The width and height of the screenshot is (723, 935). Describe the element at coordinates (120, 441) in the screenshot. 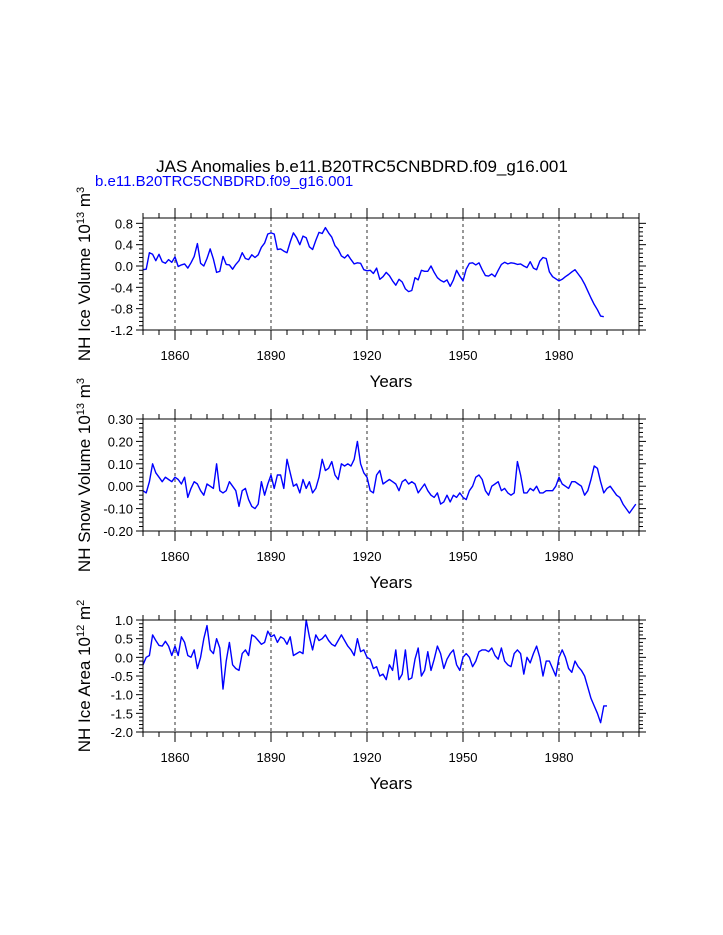

I see `y-tick-label: 0.20` at that location.